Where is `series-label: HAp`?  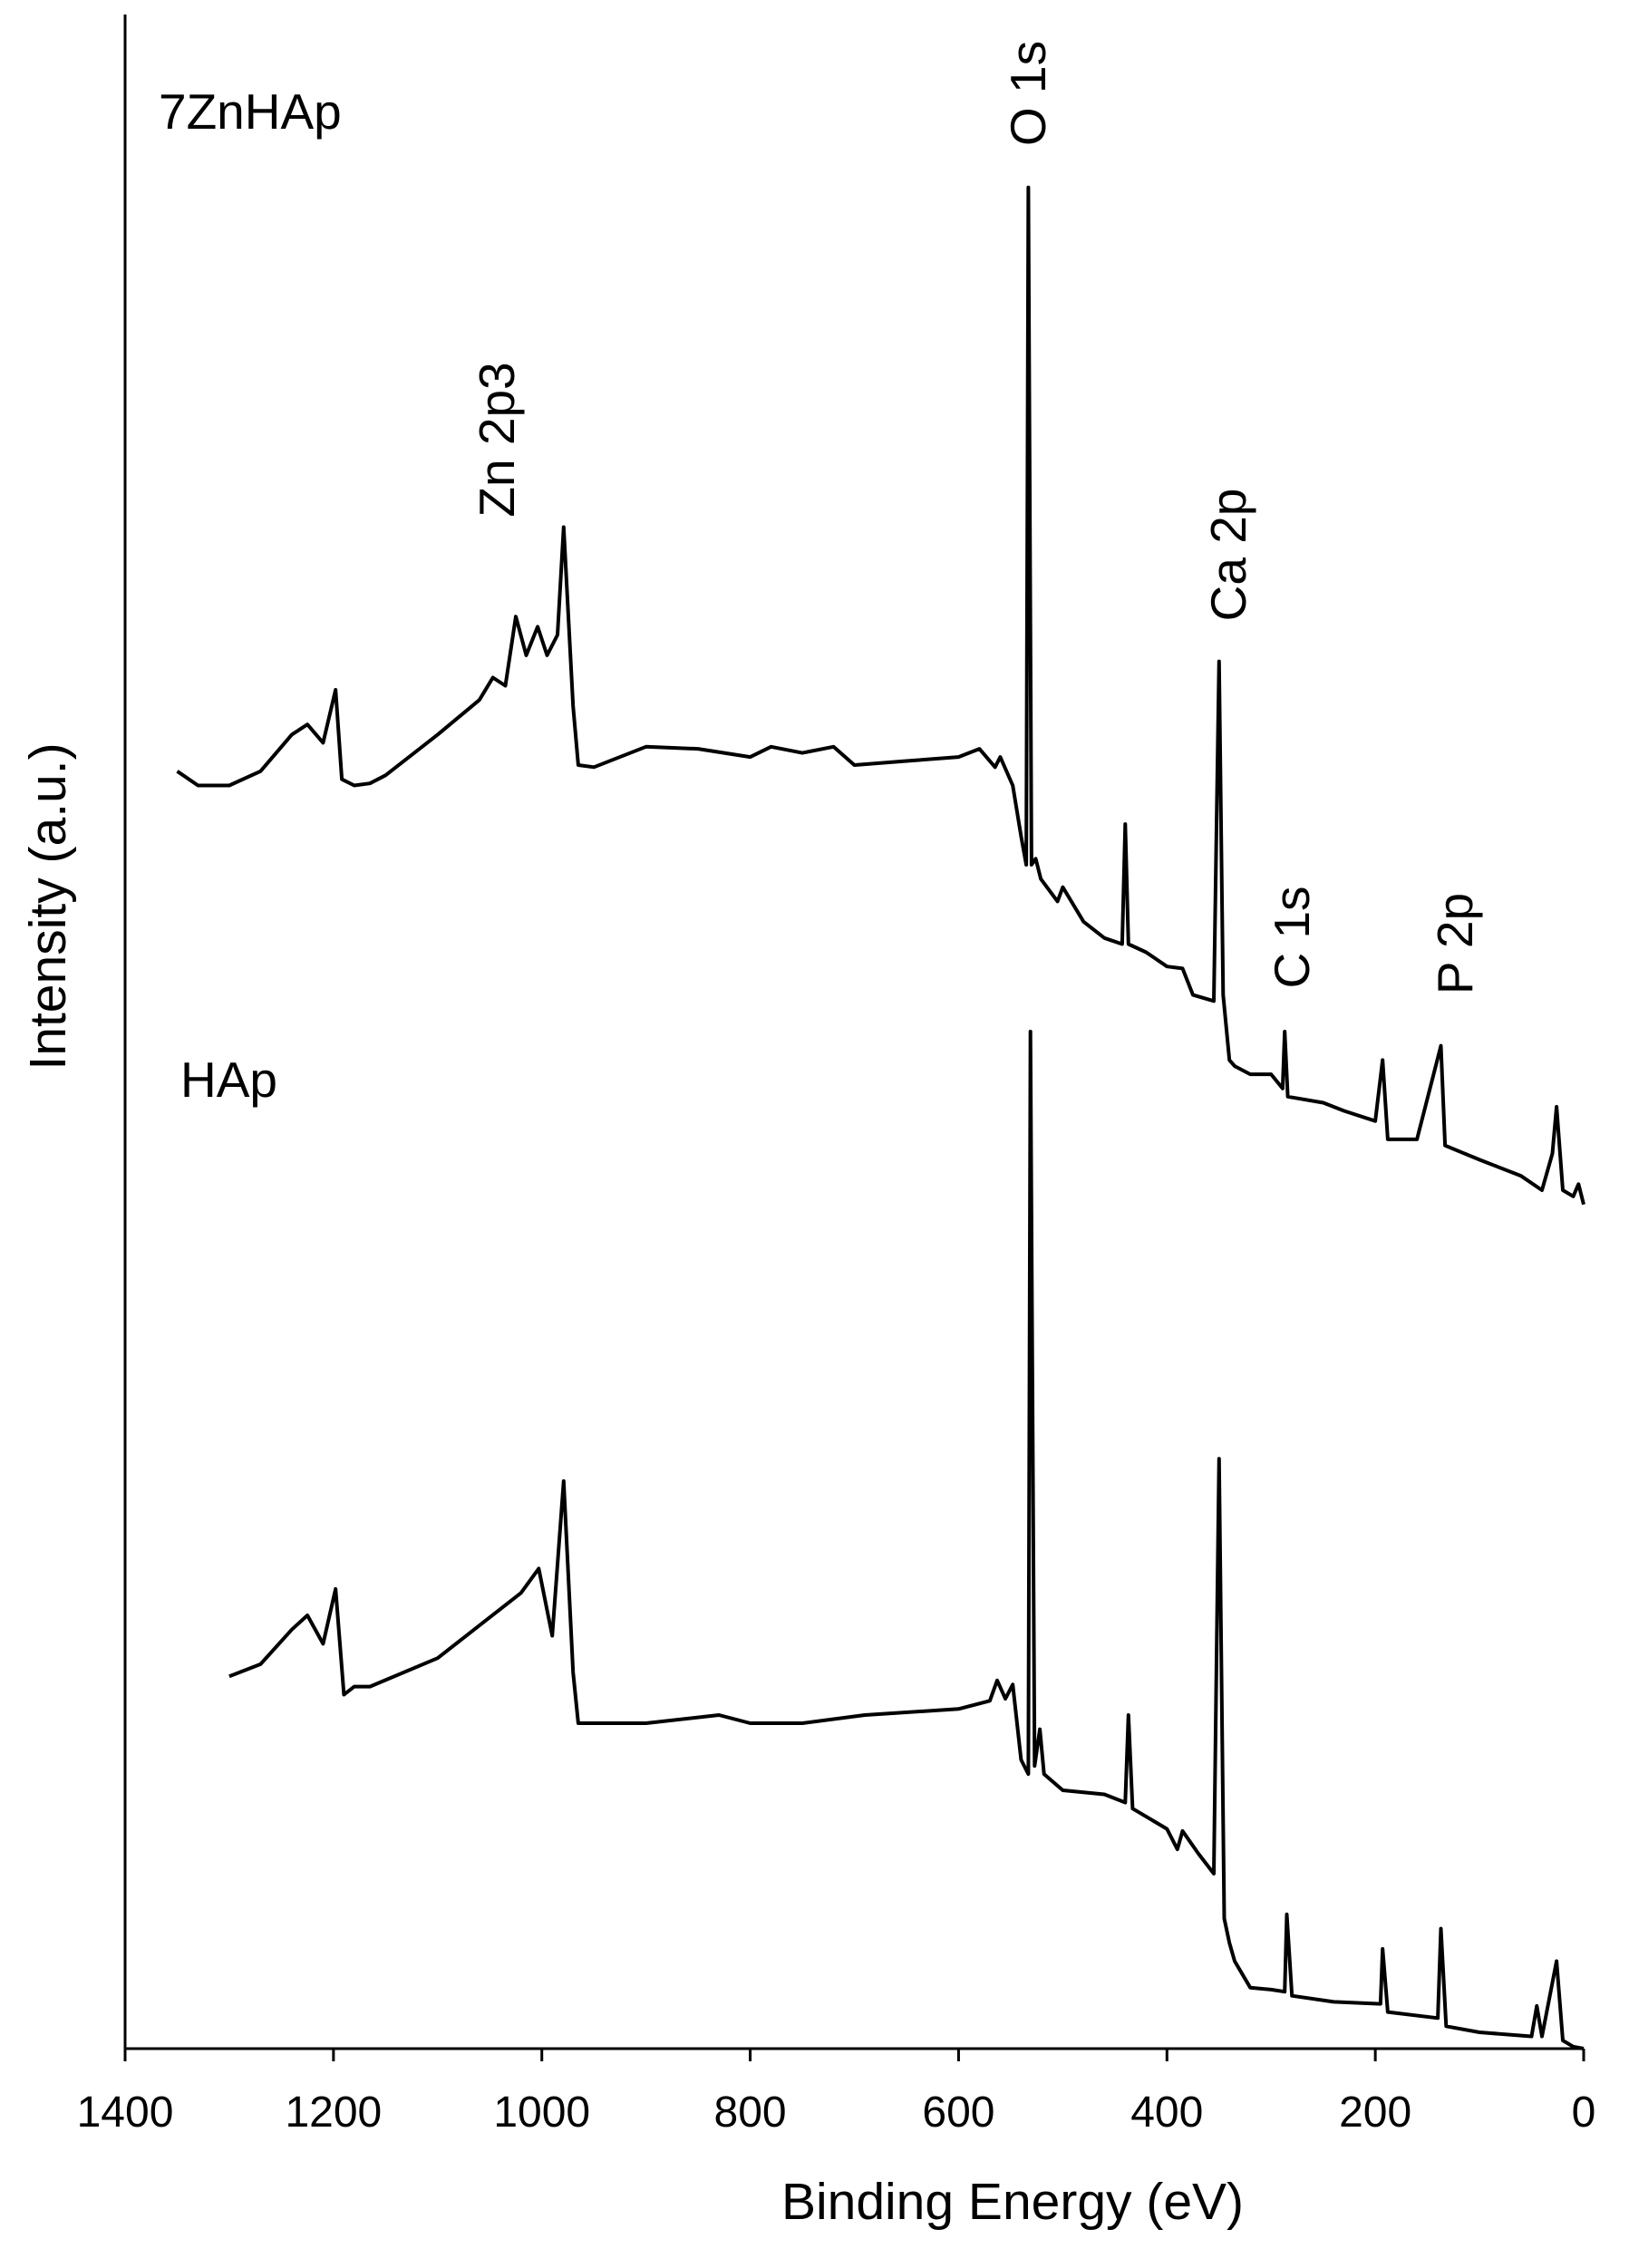
series-label: HAp is located at coordinates (228, 1080).